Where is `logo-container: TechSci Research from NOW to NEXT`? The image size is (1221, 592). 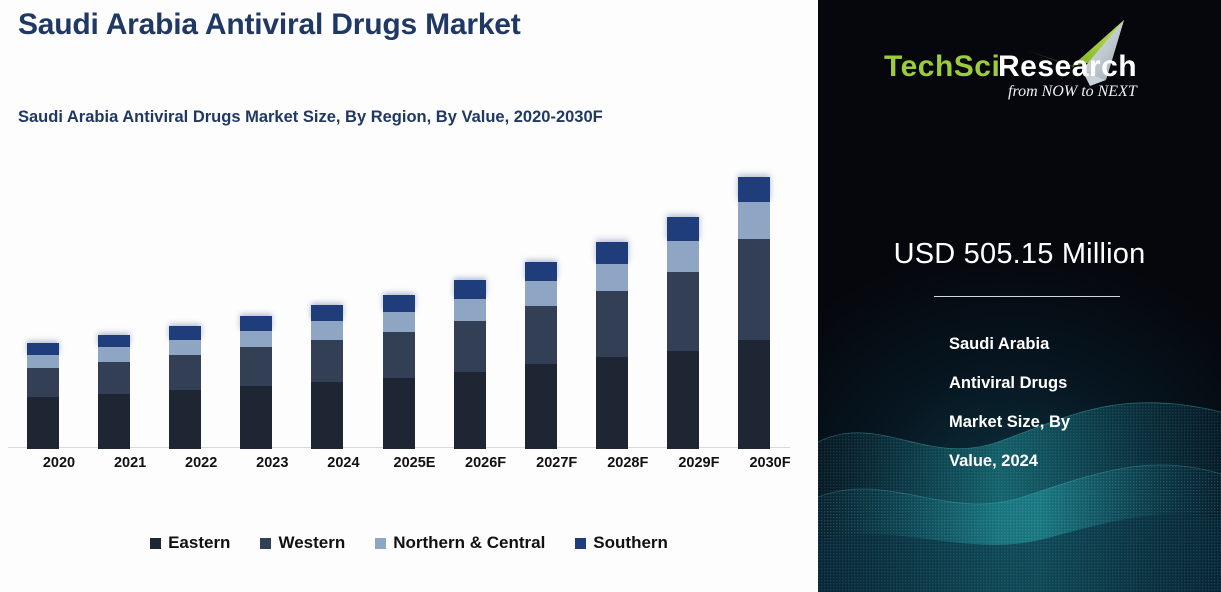 logo-container: TechSci Research from NOW to NEXT is located at coordinates (1019, 62).